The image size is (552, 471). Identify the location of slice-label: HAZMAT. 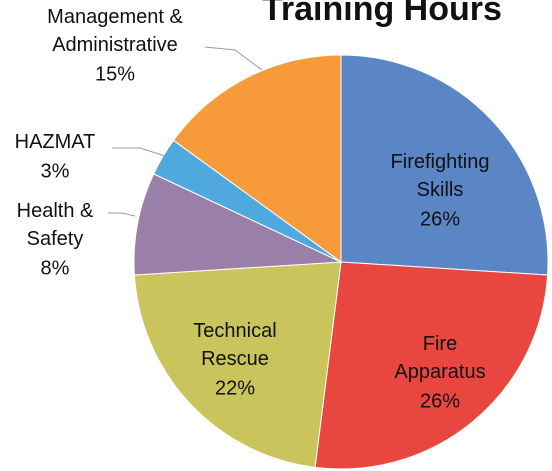
(55, 142).